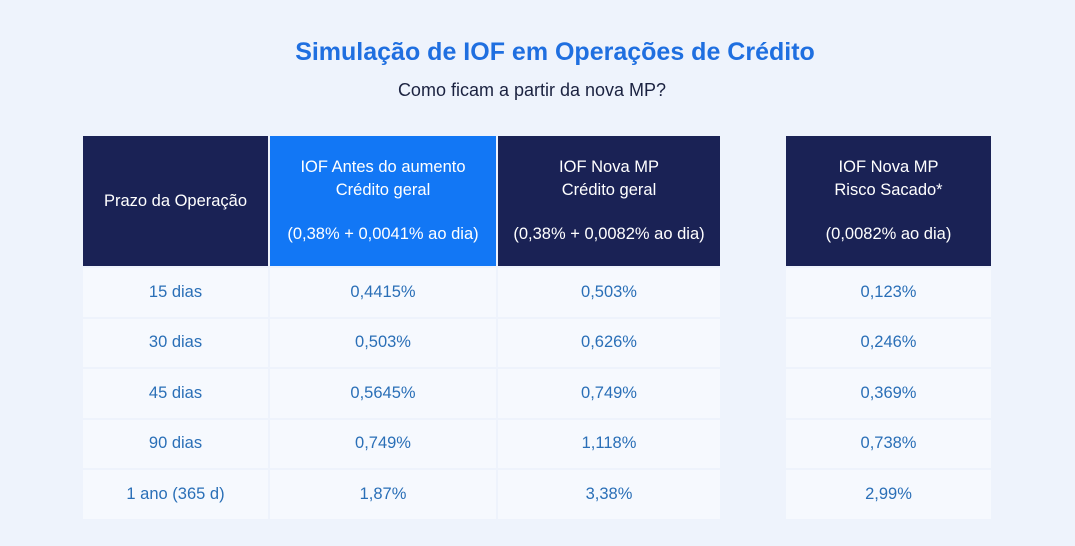  I want to click on cell-prazo: 45 dias, so click(176, 392).